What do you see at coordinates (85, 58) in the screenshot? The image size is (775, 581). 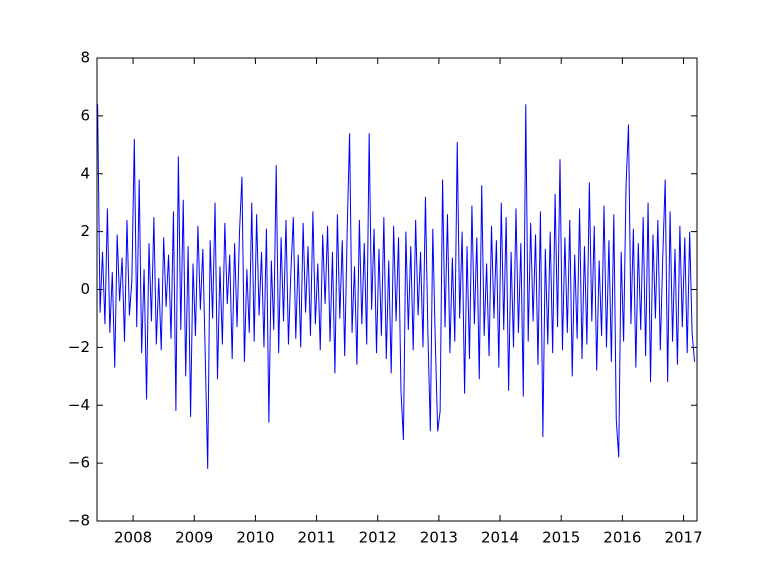 I see `y-tick-label: 8` at bounding box center [85, 58].